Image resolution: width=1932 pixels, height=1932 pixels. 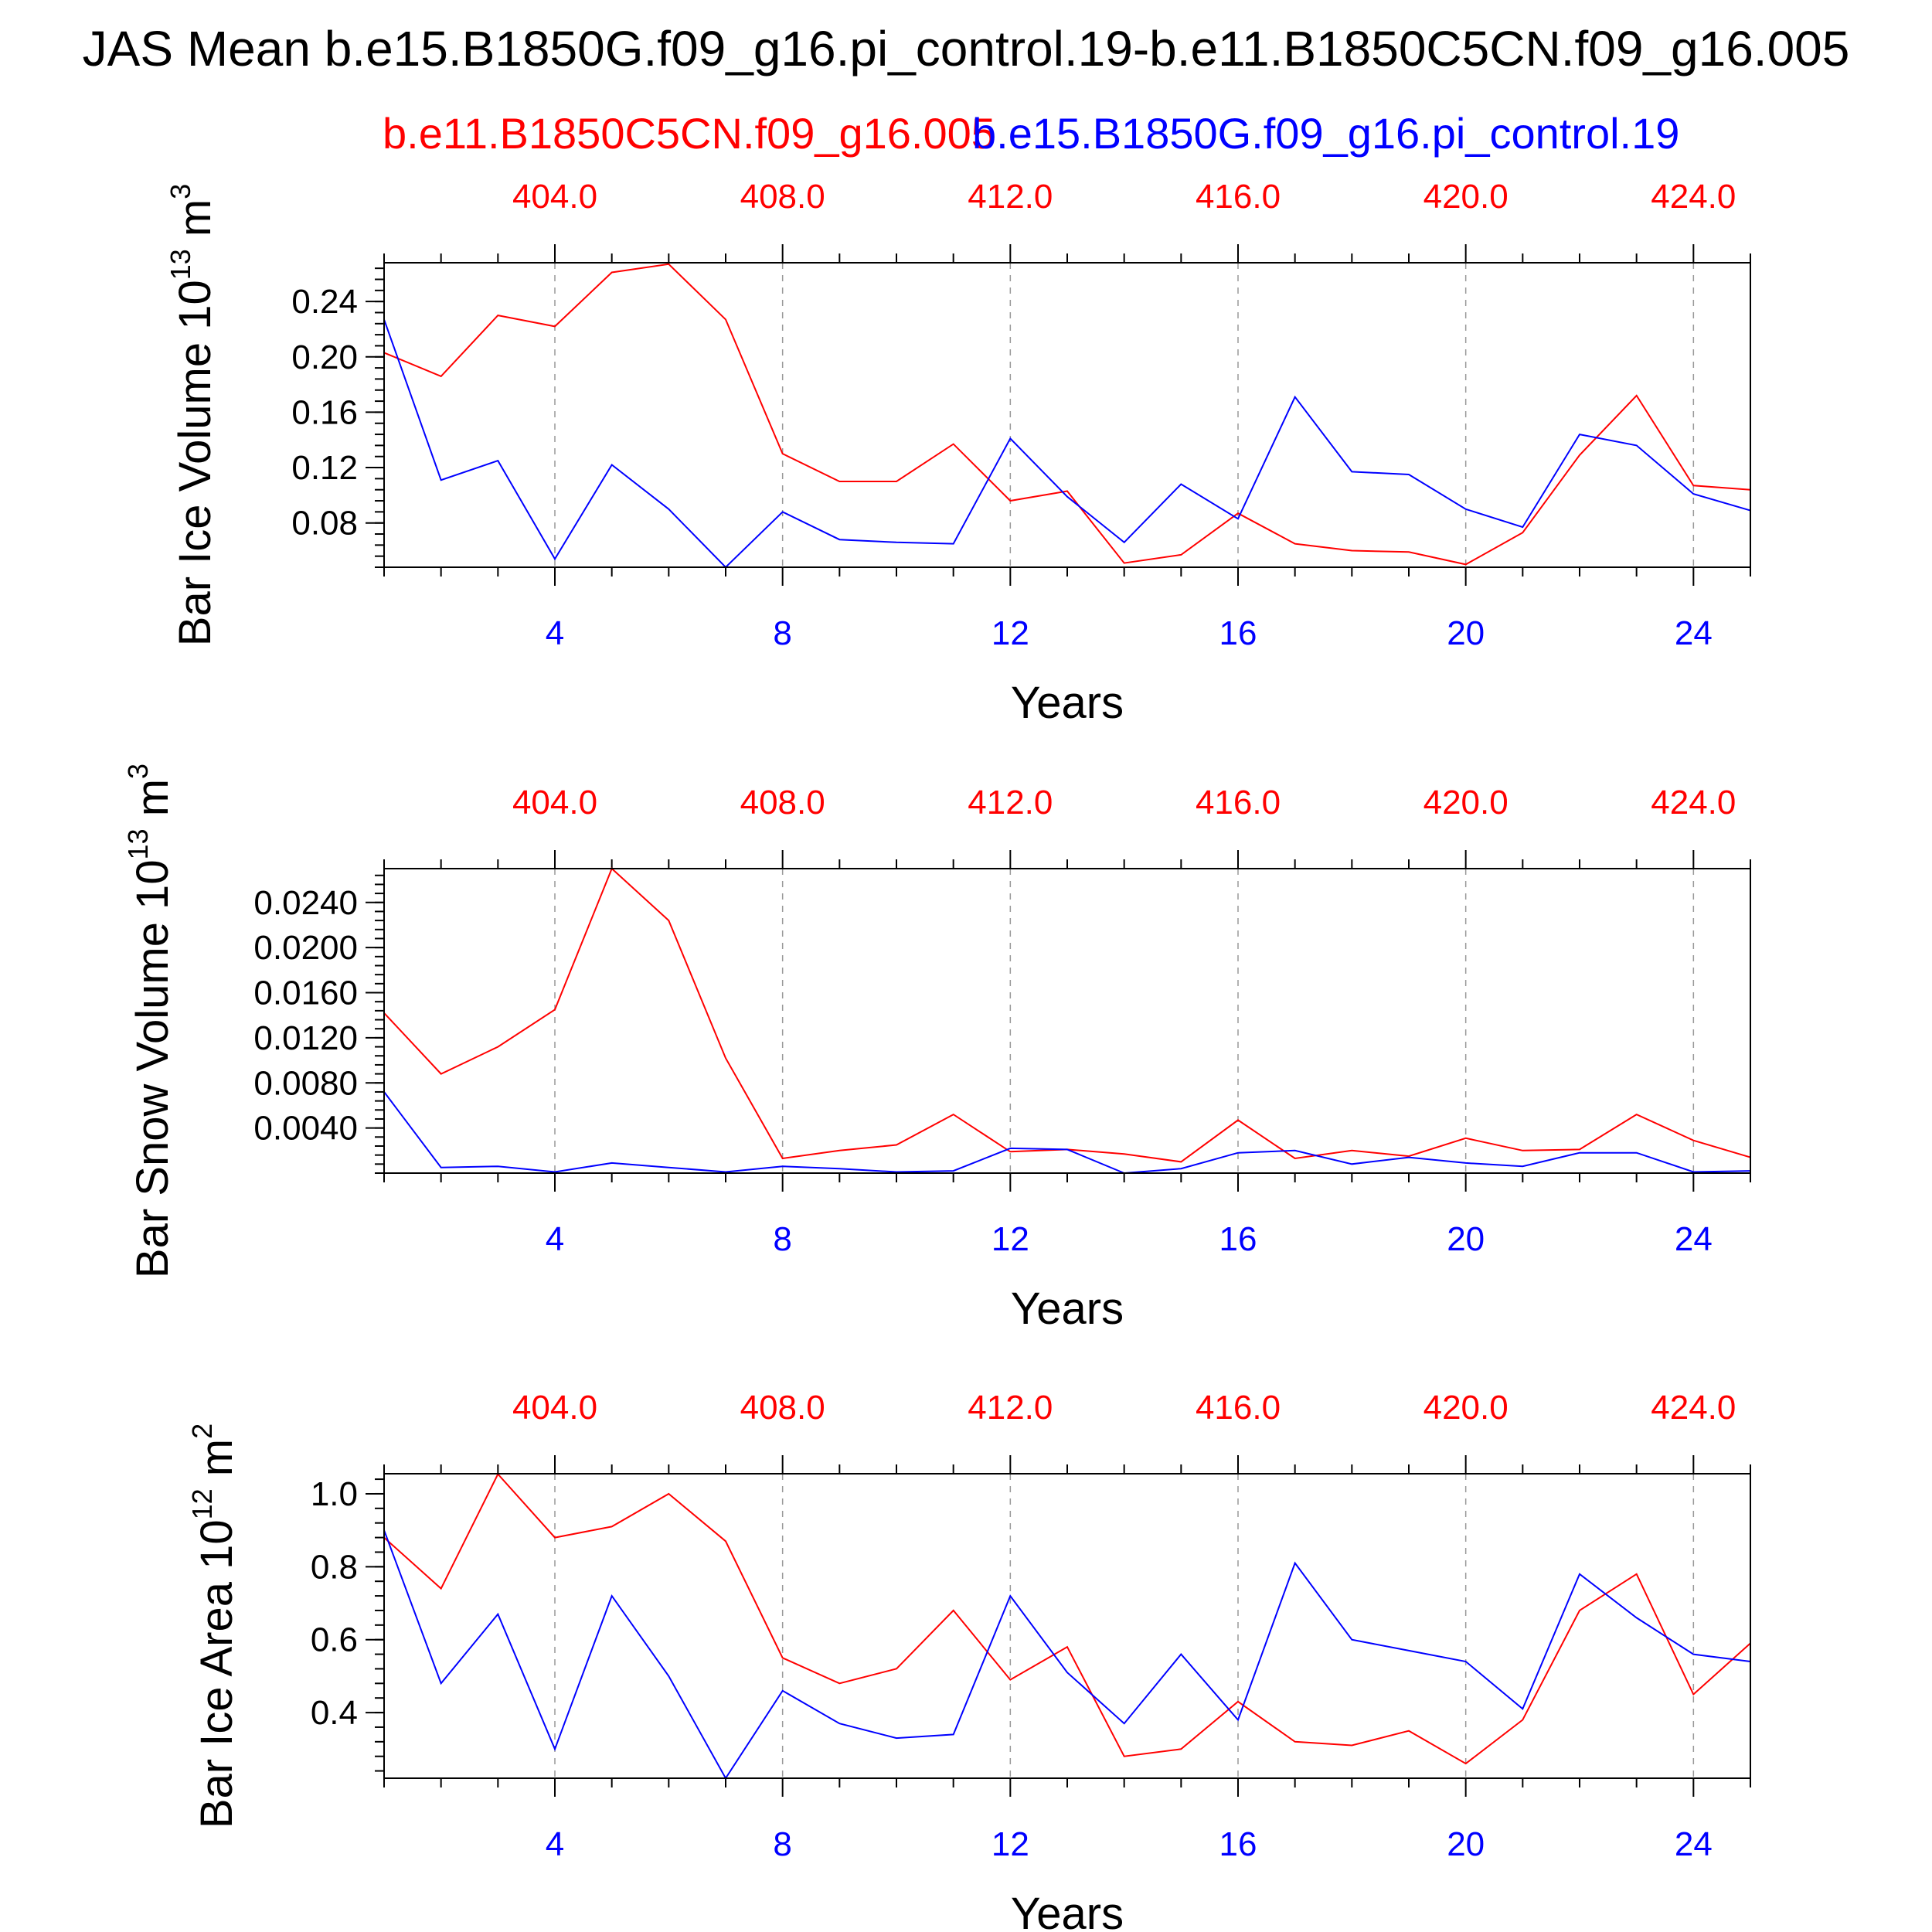 I want to click on y-axis-label: Bar Snow Volume 1013 m3, so click(x=150, y=1021).